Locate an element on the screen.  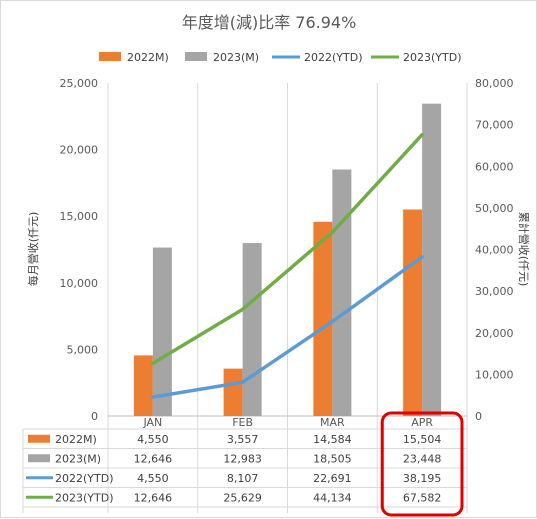
x-tick-label: JAN is located at coordinates (152, 422).